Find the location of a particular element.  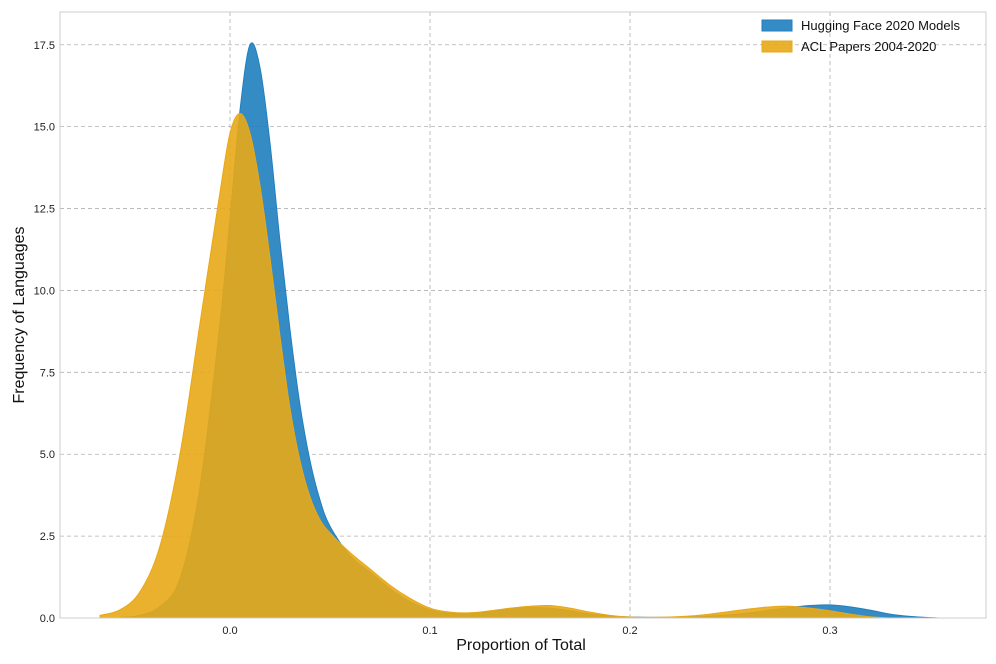

y-axis-label: Frequency of Languages is located at coordinates (19, 314).